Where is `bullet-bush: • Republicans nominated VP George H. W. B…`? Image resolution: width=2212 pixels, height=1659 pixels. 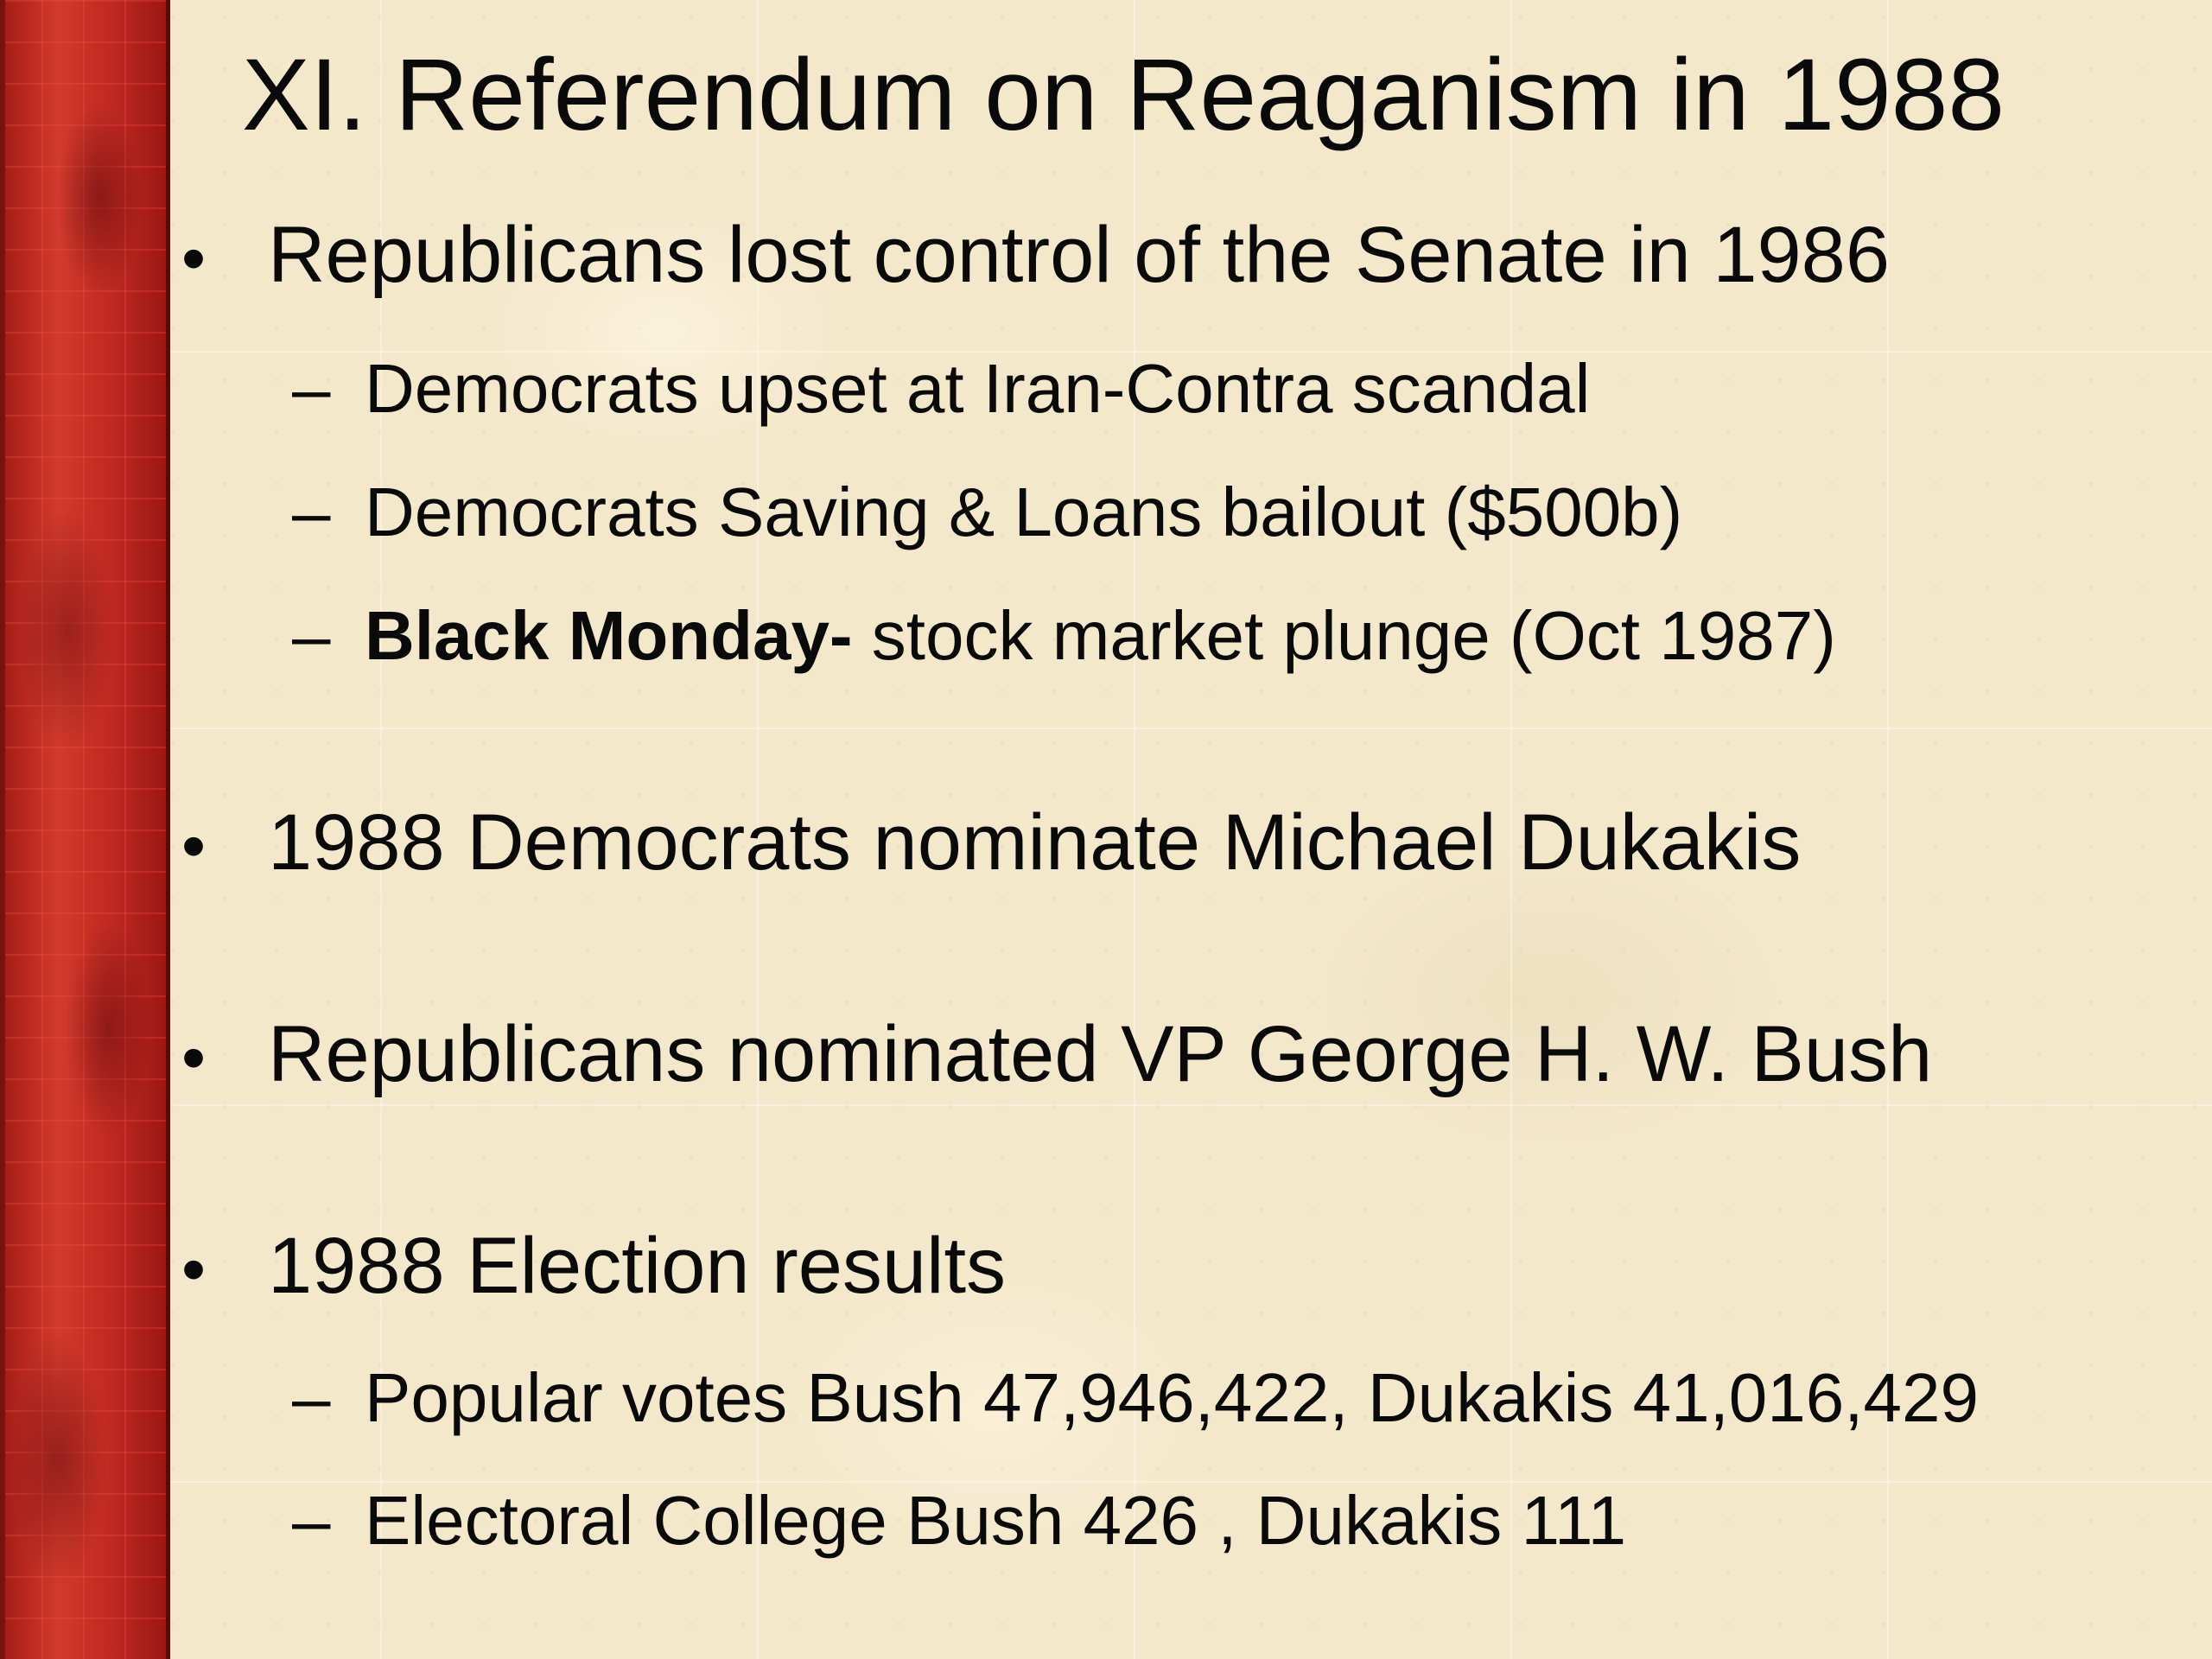
bullet-bush: • Republicans nominated VP George H. W. B… is located at coordinates (1056, 1056).